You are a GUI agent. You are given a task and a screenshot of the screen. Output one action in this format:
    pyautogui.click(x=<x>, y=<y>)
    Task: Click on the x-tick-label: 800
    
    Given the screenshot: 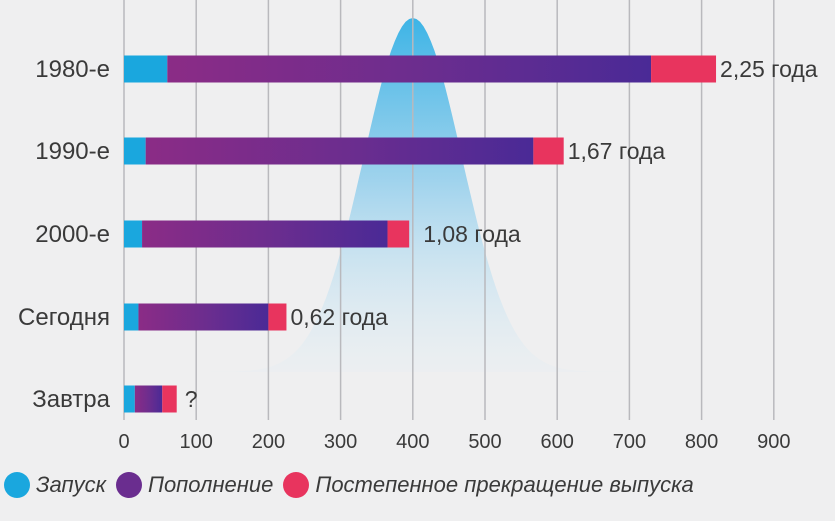 What is the action you would take?
    pyautogui.click(x=701, y=442)
    